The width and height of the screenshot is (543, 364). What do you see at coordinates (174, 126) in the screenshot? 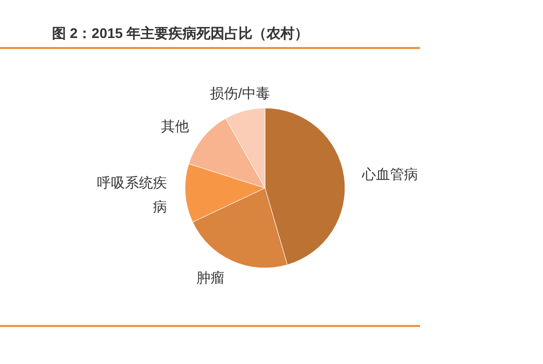
I see `slice-label: 其他` at bounding box center [174, 126].